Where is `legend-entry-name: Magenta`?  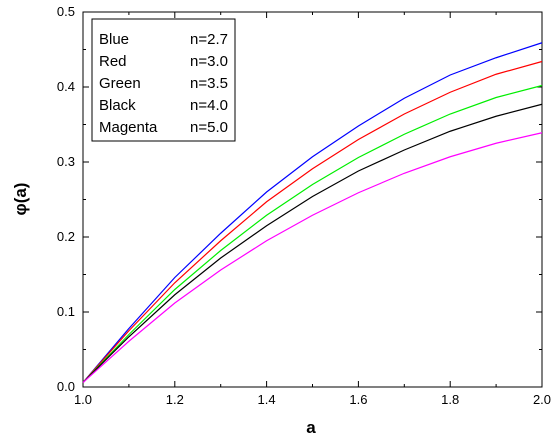 legend-entry-name: Magenta is located at coordinates (128, 127).